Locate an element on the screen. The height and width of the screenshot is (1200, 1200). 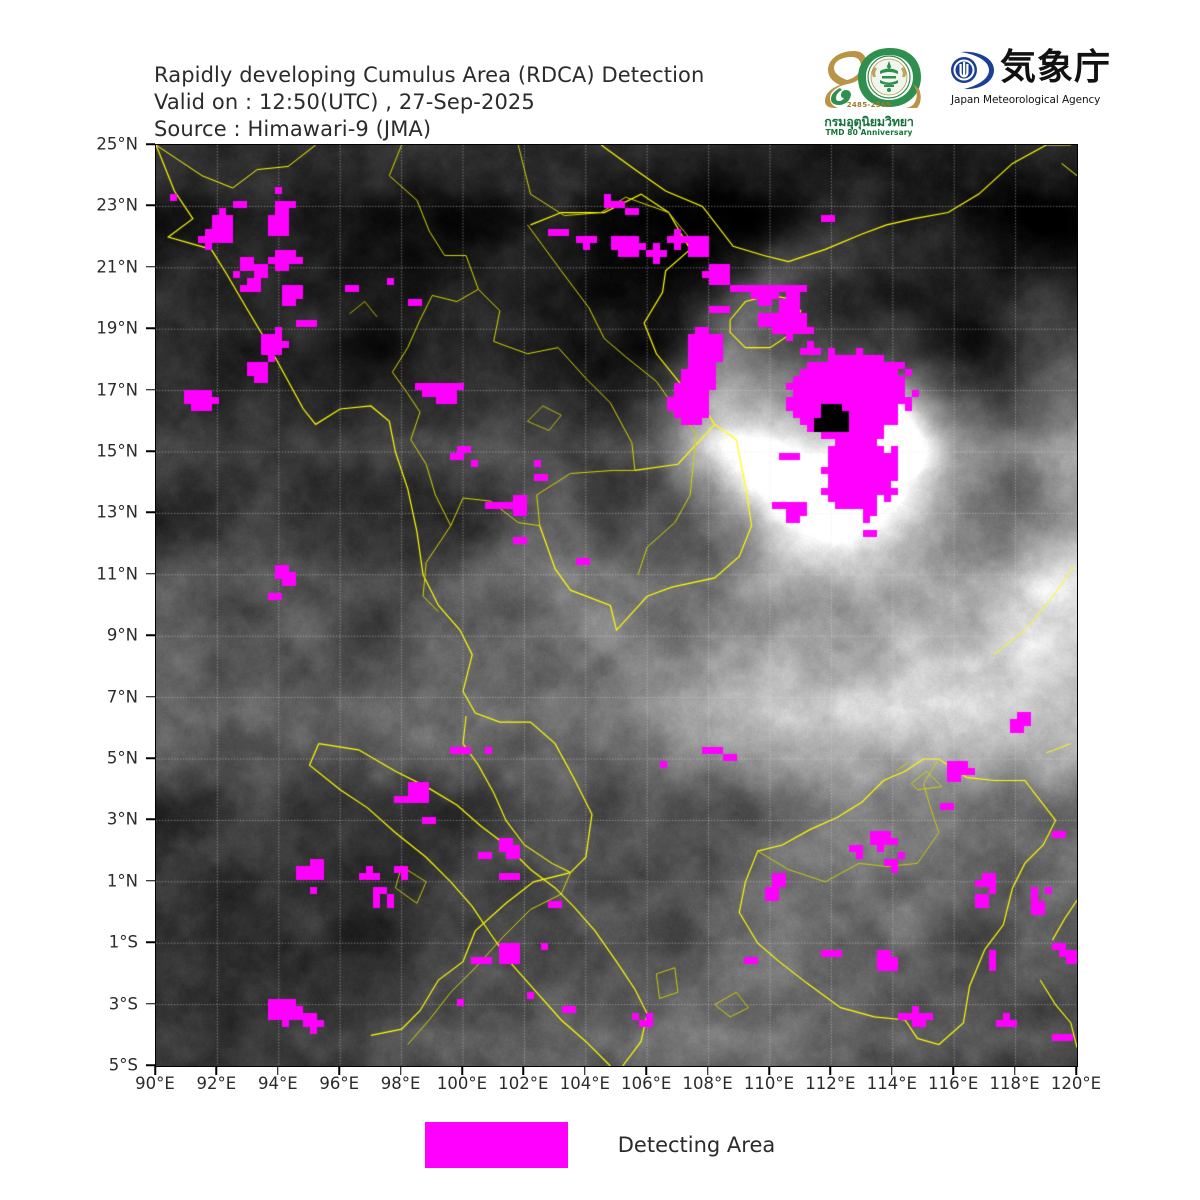
jma-logo-kanji: 気象庁 is located at coordinates (1056, 67).